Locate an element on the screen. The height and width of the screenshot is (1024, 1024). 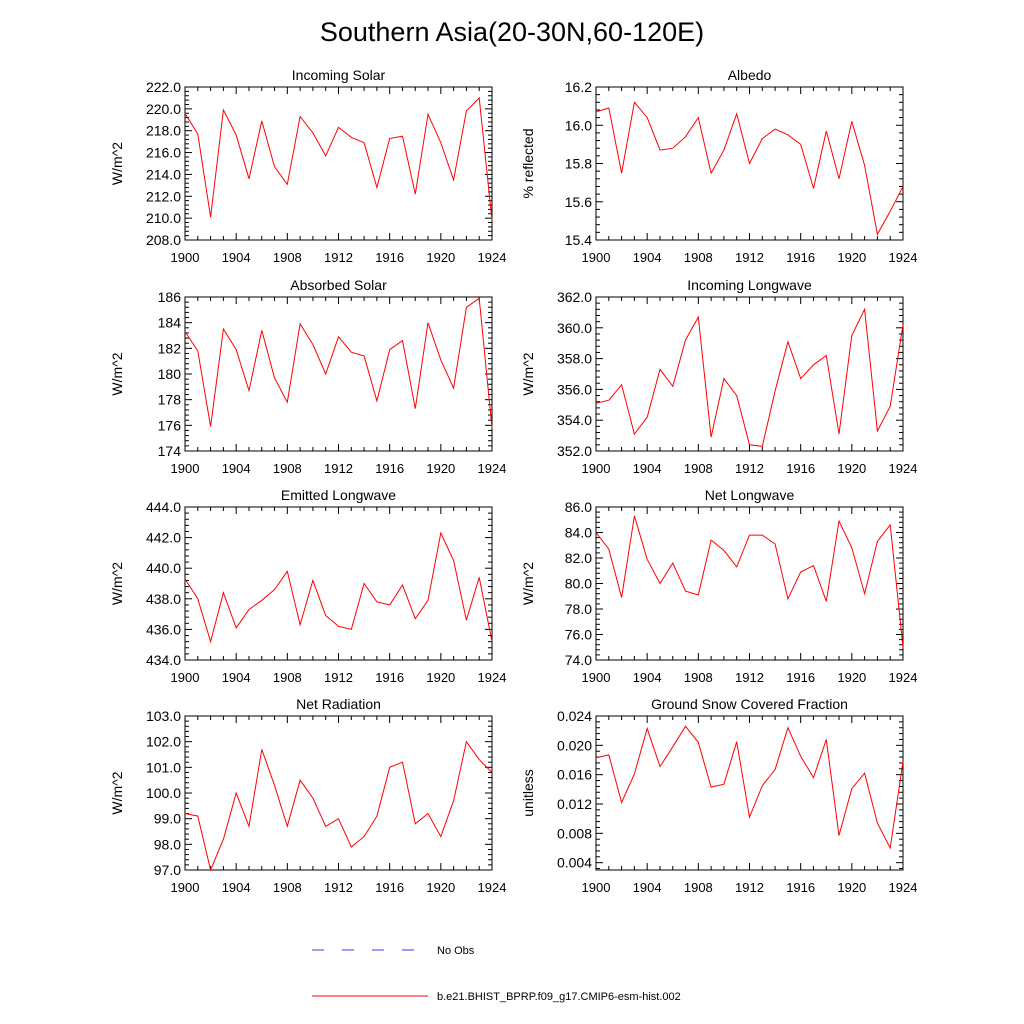
y-tick-label: 84.0 is located at coordinates (578, 533).